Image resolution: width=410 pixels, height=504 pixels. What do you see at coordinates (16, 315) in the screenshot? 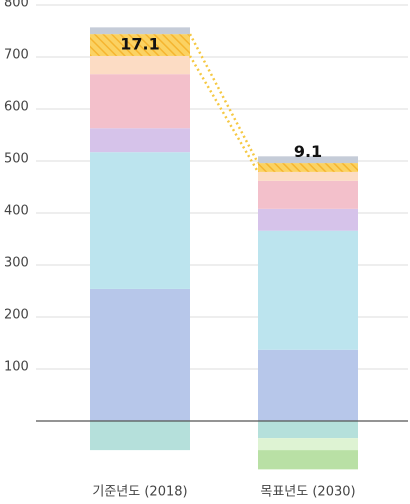
I see `y-tick-label: 200` at bounding box center [16, 315].